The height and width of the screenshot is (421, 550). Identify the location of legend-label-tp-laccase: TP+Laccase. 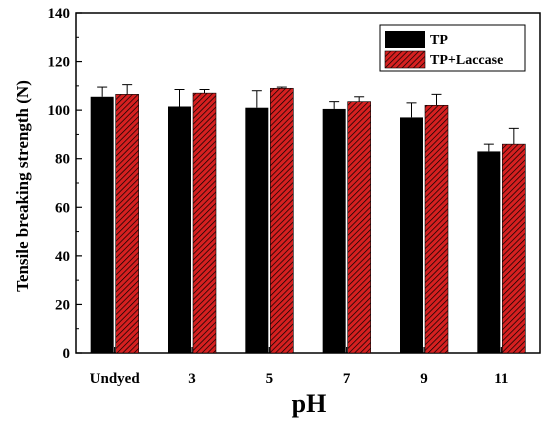
(466, 60).